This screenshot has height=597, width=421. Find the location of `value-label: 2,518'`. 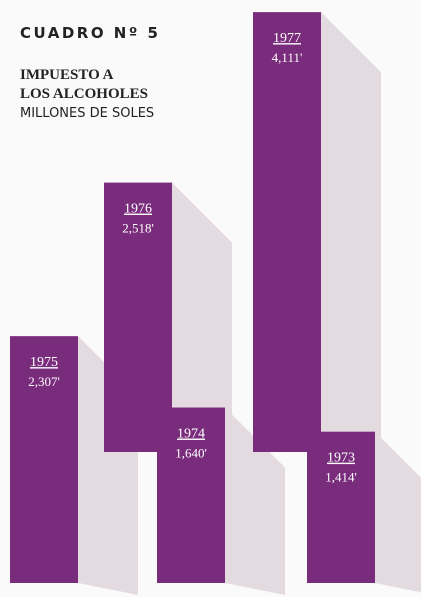

value-label: 2,518' is located at coordinates (138, 228).